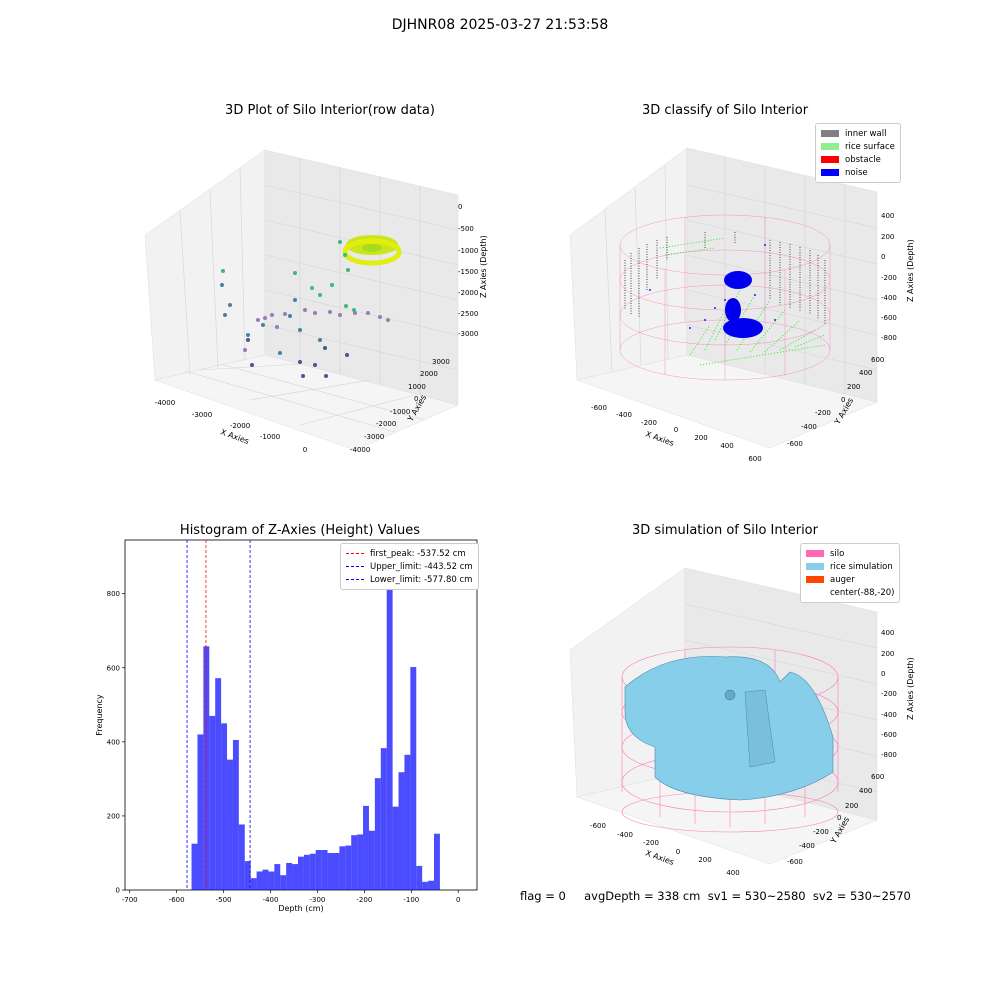 This screenshot has height=1000, width=1000. What do you see at coordinates (865, 373) in the screenshot?
I see `y-tick: 400` at bounding box center [865, 373].